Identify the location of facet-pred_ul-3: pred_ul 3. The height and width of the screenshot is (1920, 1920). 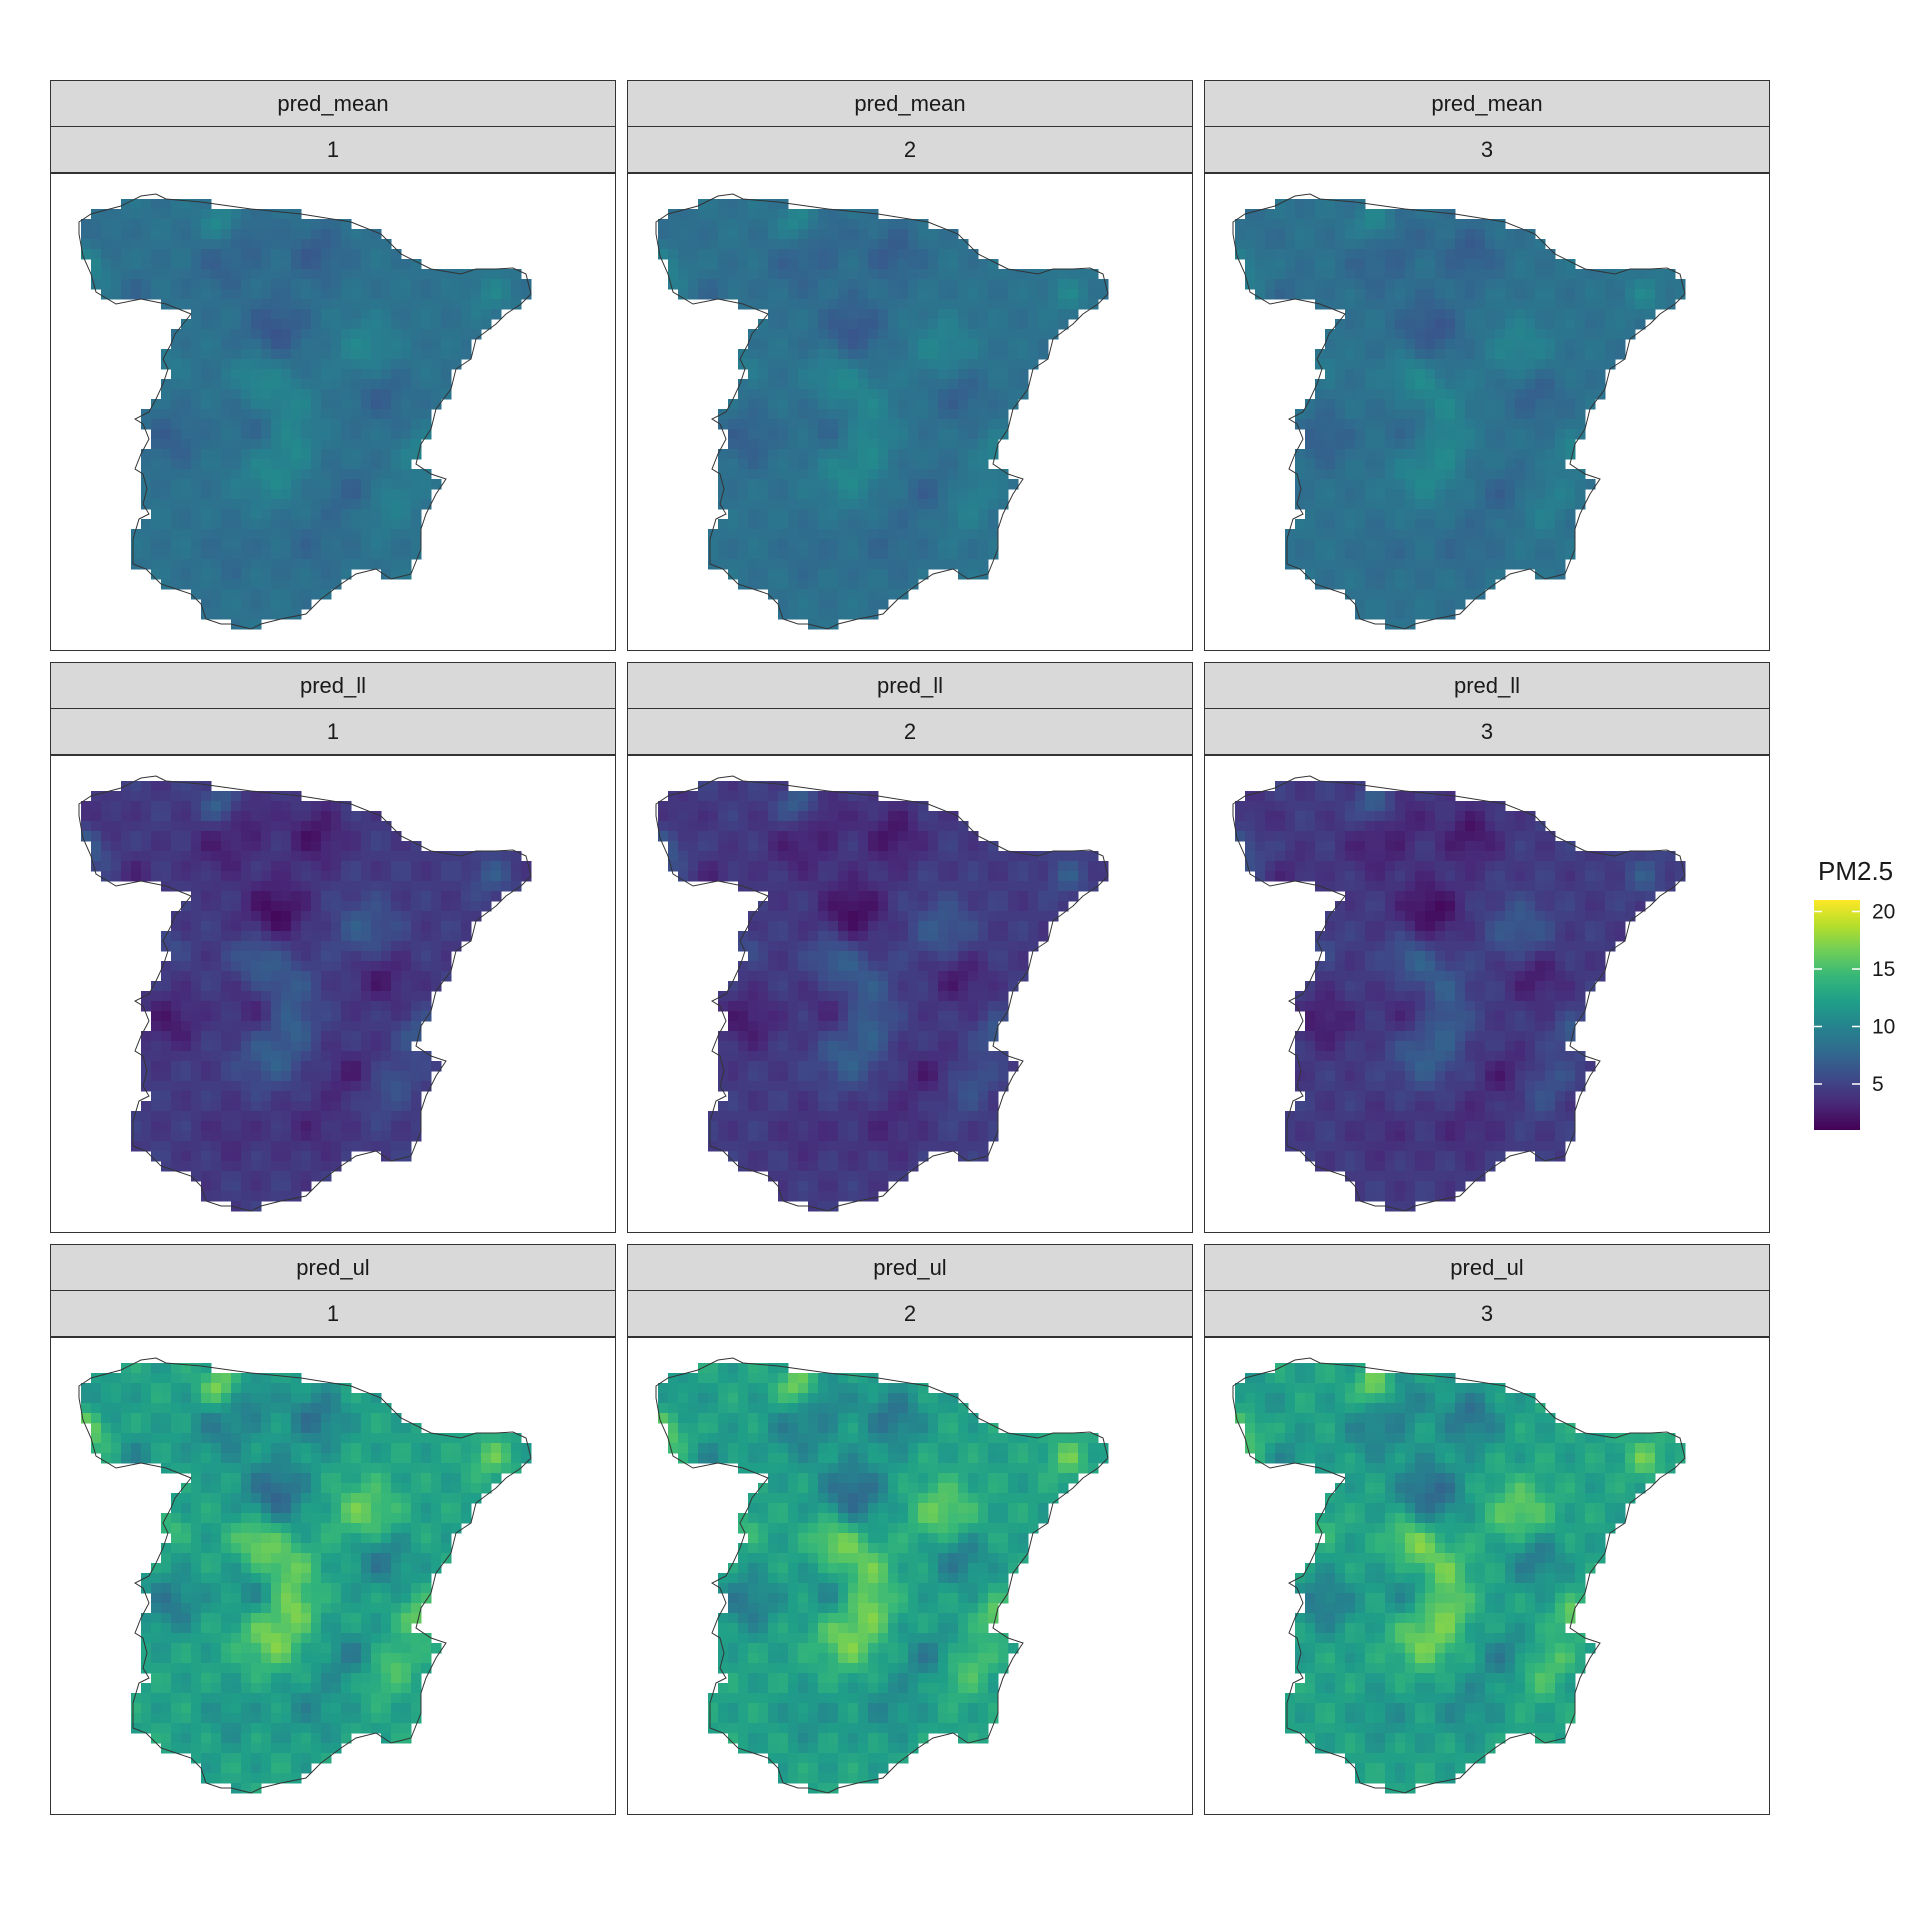
(1487, 1530).